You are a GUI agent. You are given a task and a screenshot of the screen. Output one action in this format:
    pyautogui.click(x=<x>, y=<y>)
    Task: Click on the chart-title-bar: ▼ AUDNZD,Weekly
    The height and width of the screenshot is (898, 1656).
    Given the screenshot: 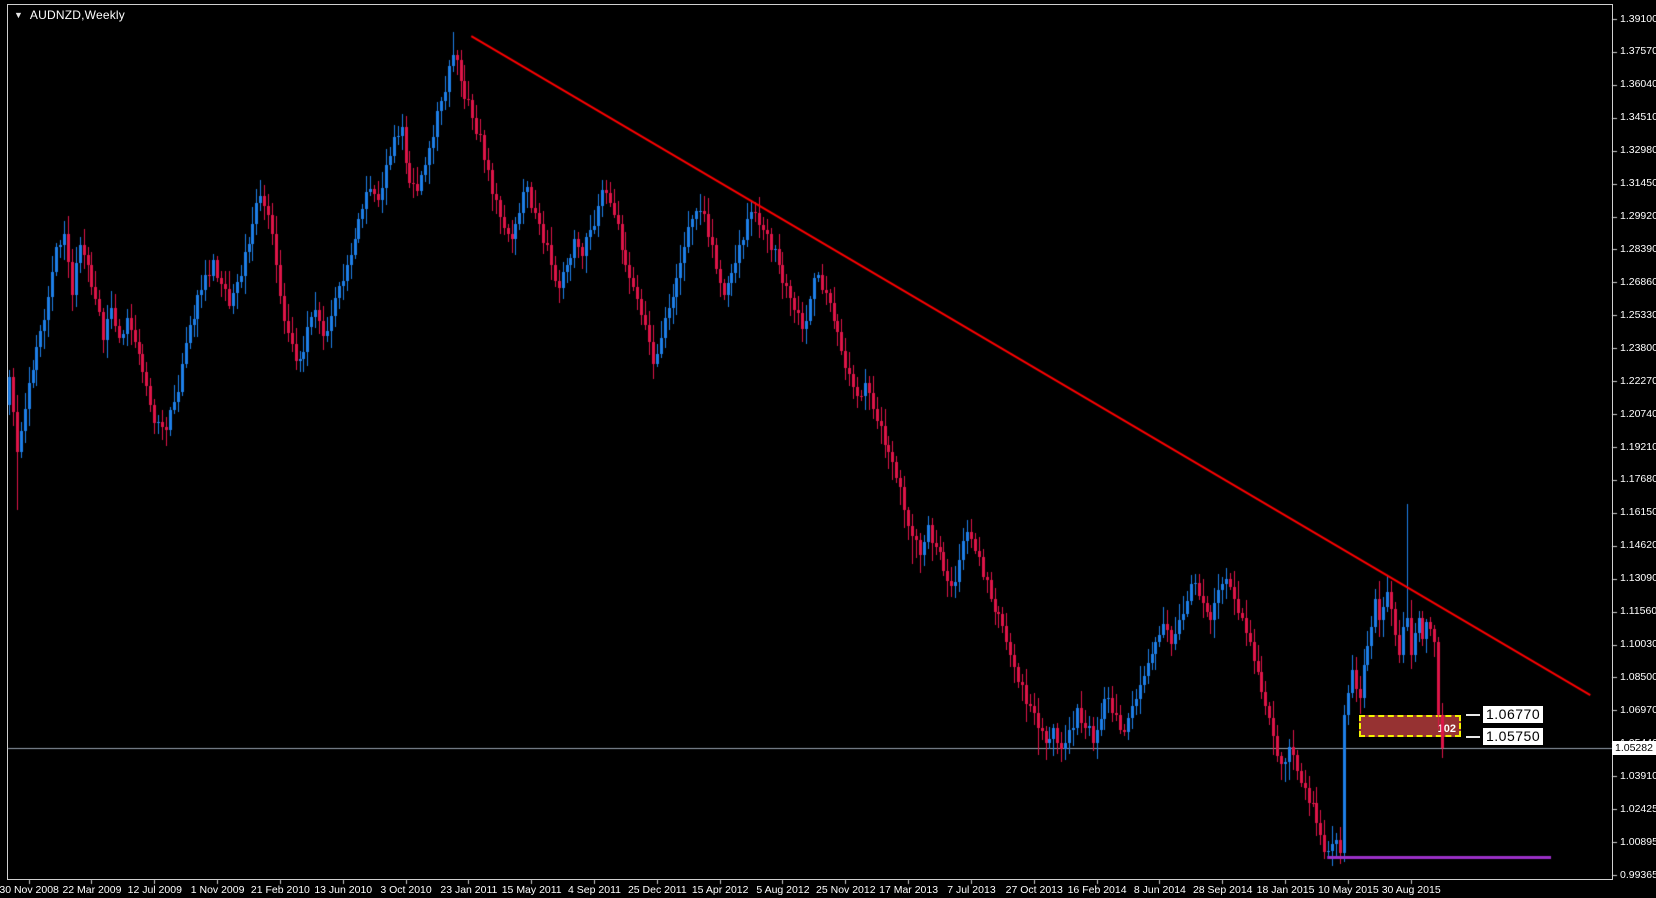 What is the action you would take?
    pyautogui.click(x=69, y=15)
    